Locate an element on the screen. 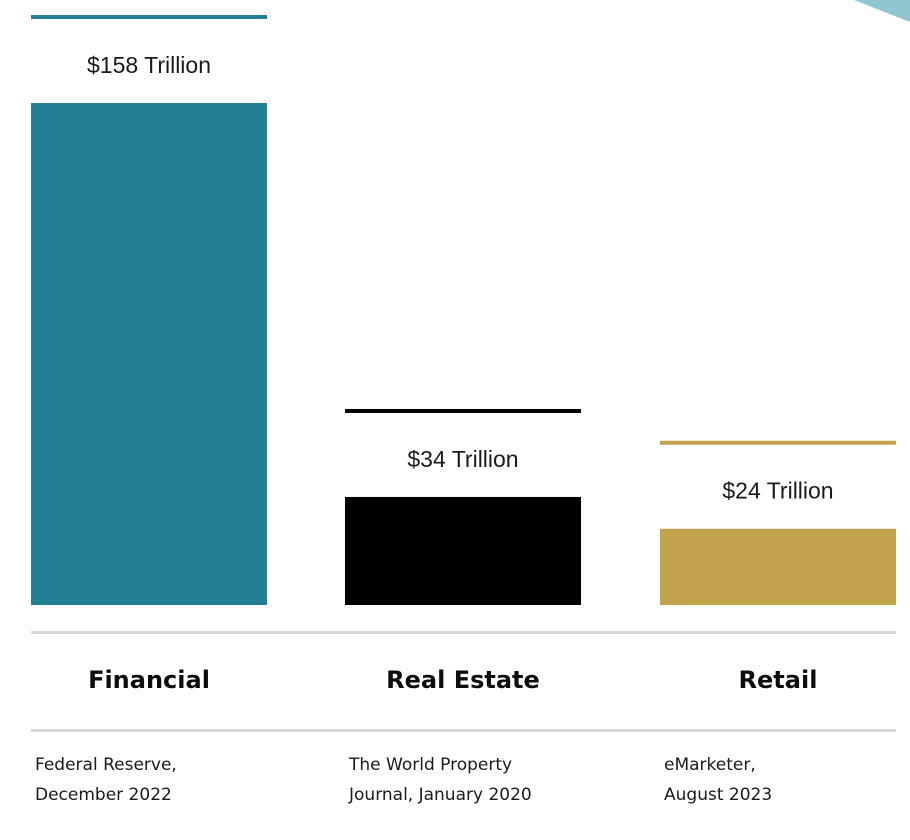 Image resolution: width=910 pixels, height=840 pixels. category-label-financial: Financial is located at coordinates (149, 680).